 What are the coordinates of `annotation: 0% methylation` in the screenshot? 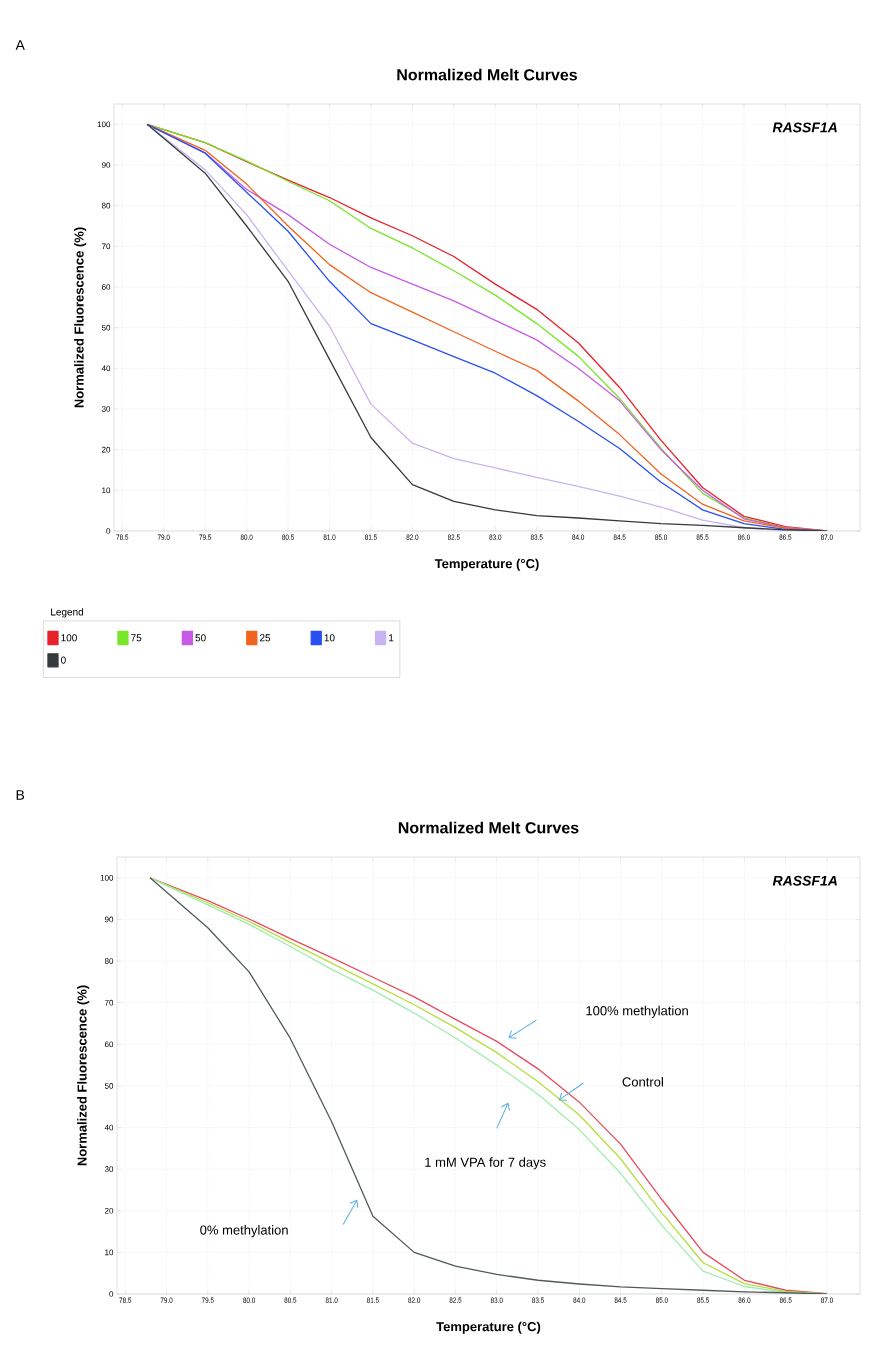 It's located at (244, 1231).